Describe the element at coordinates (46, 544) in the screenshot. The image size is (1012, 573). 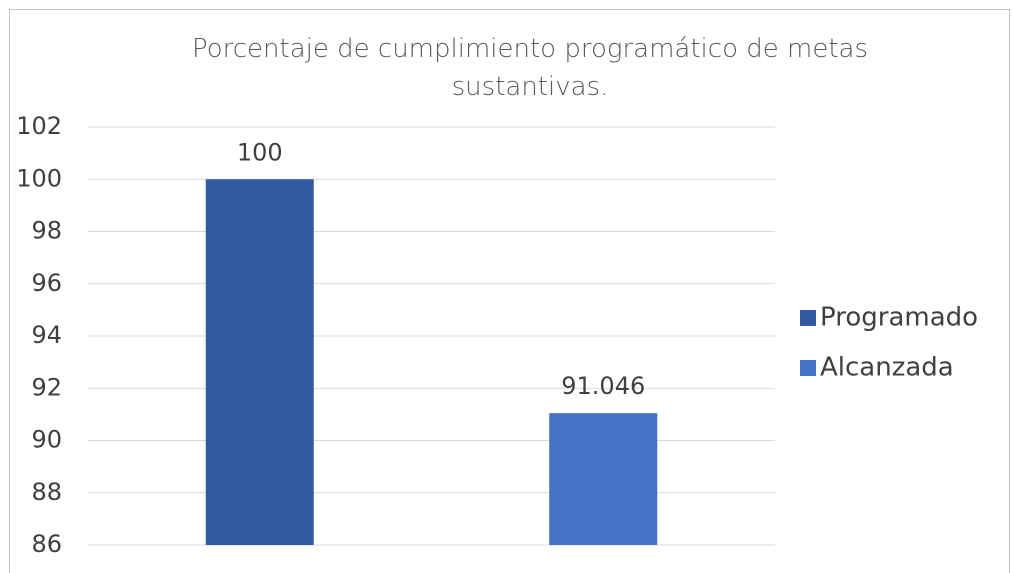
I see `y-tick-label: 86` at that location.